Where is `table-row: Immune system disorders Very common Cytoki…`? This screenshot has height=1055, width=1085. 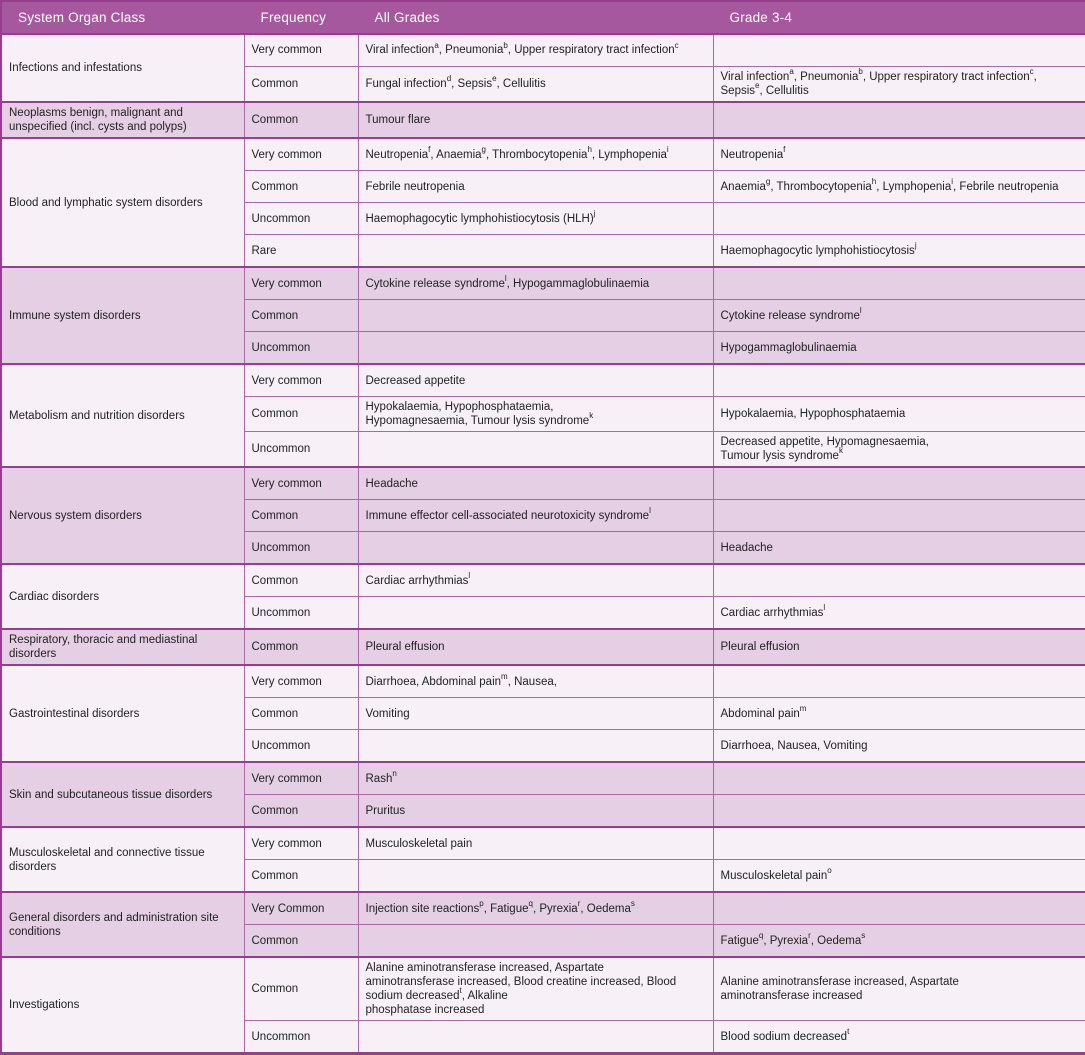
table-row: Immune system disorders Very common Cytoki… is located at coordinates (542, 315).